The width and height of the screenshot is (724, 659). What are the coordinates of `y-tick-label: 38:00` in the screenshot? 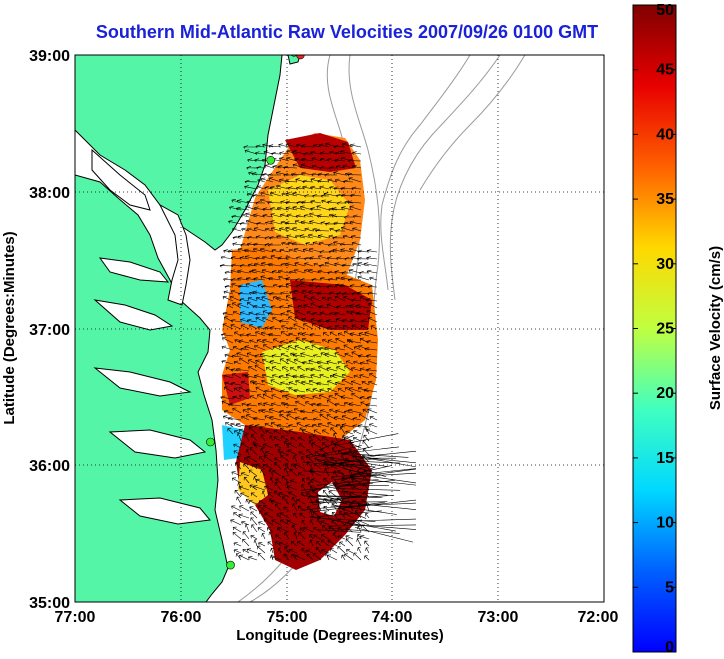 It's located at (49, 193).